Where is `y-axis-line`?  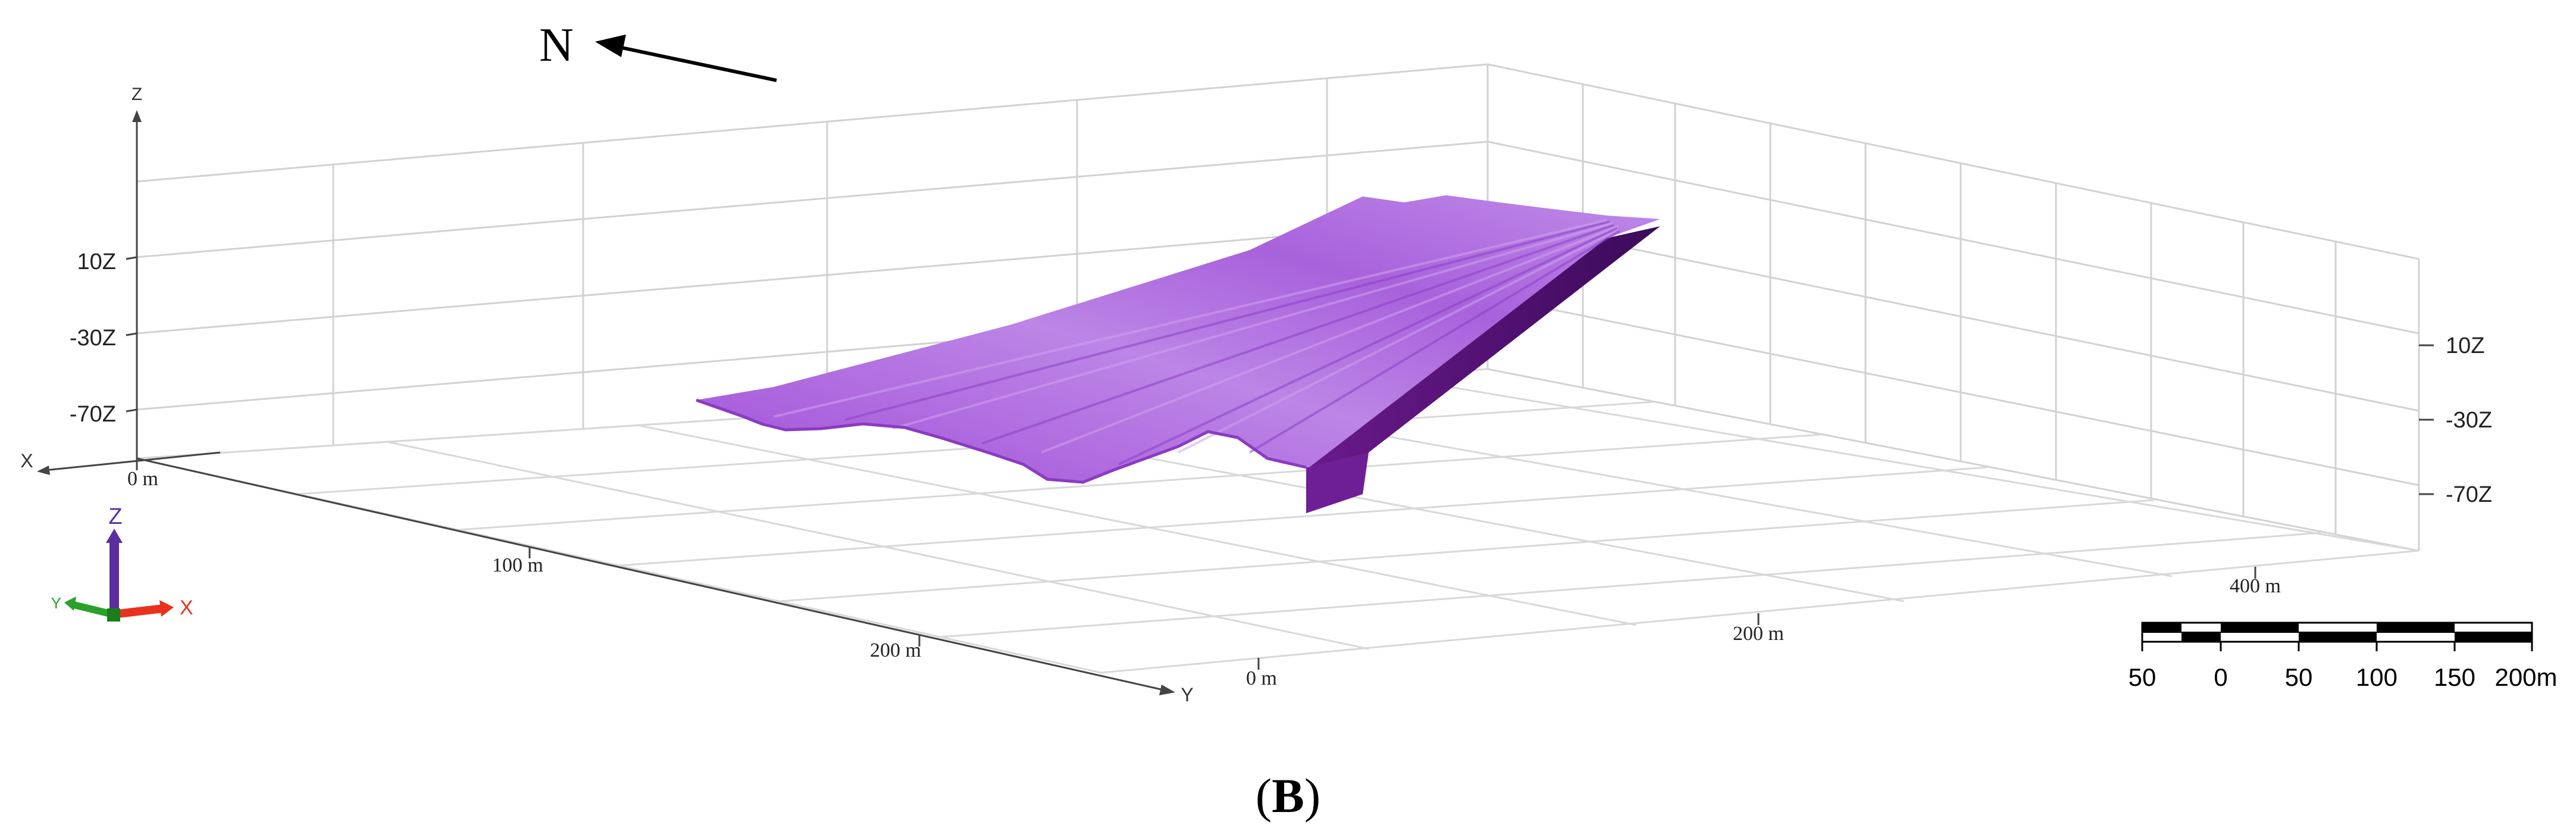 y-axis-line is located at coordinates (651, 574).